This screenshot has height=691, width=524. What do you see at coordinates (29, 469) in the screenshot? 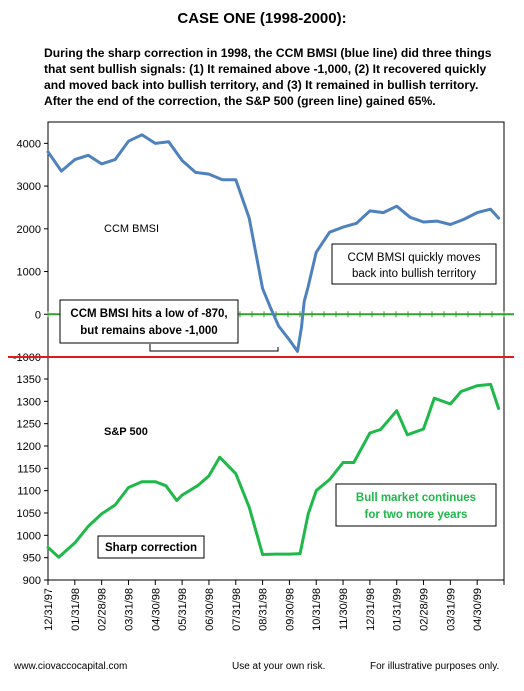
I see `sp500-y-tick-label: 1150` at bounding box center [29, 469].